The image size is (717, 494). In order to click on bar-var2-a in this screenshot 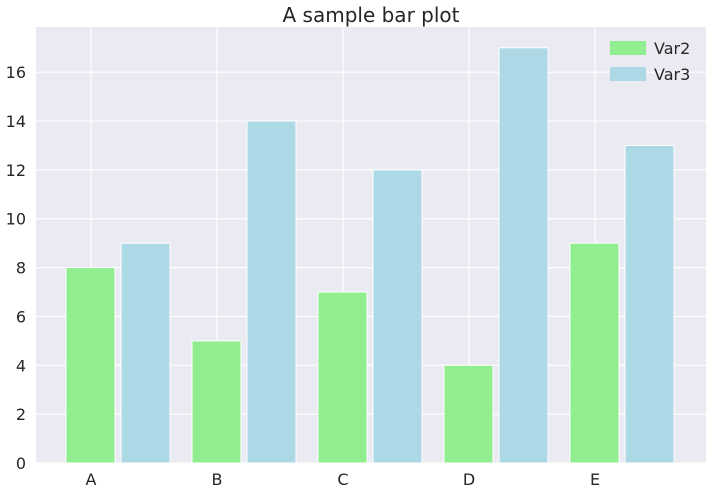, I will do `click(90, 365)`.